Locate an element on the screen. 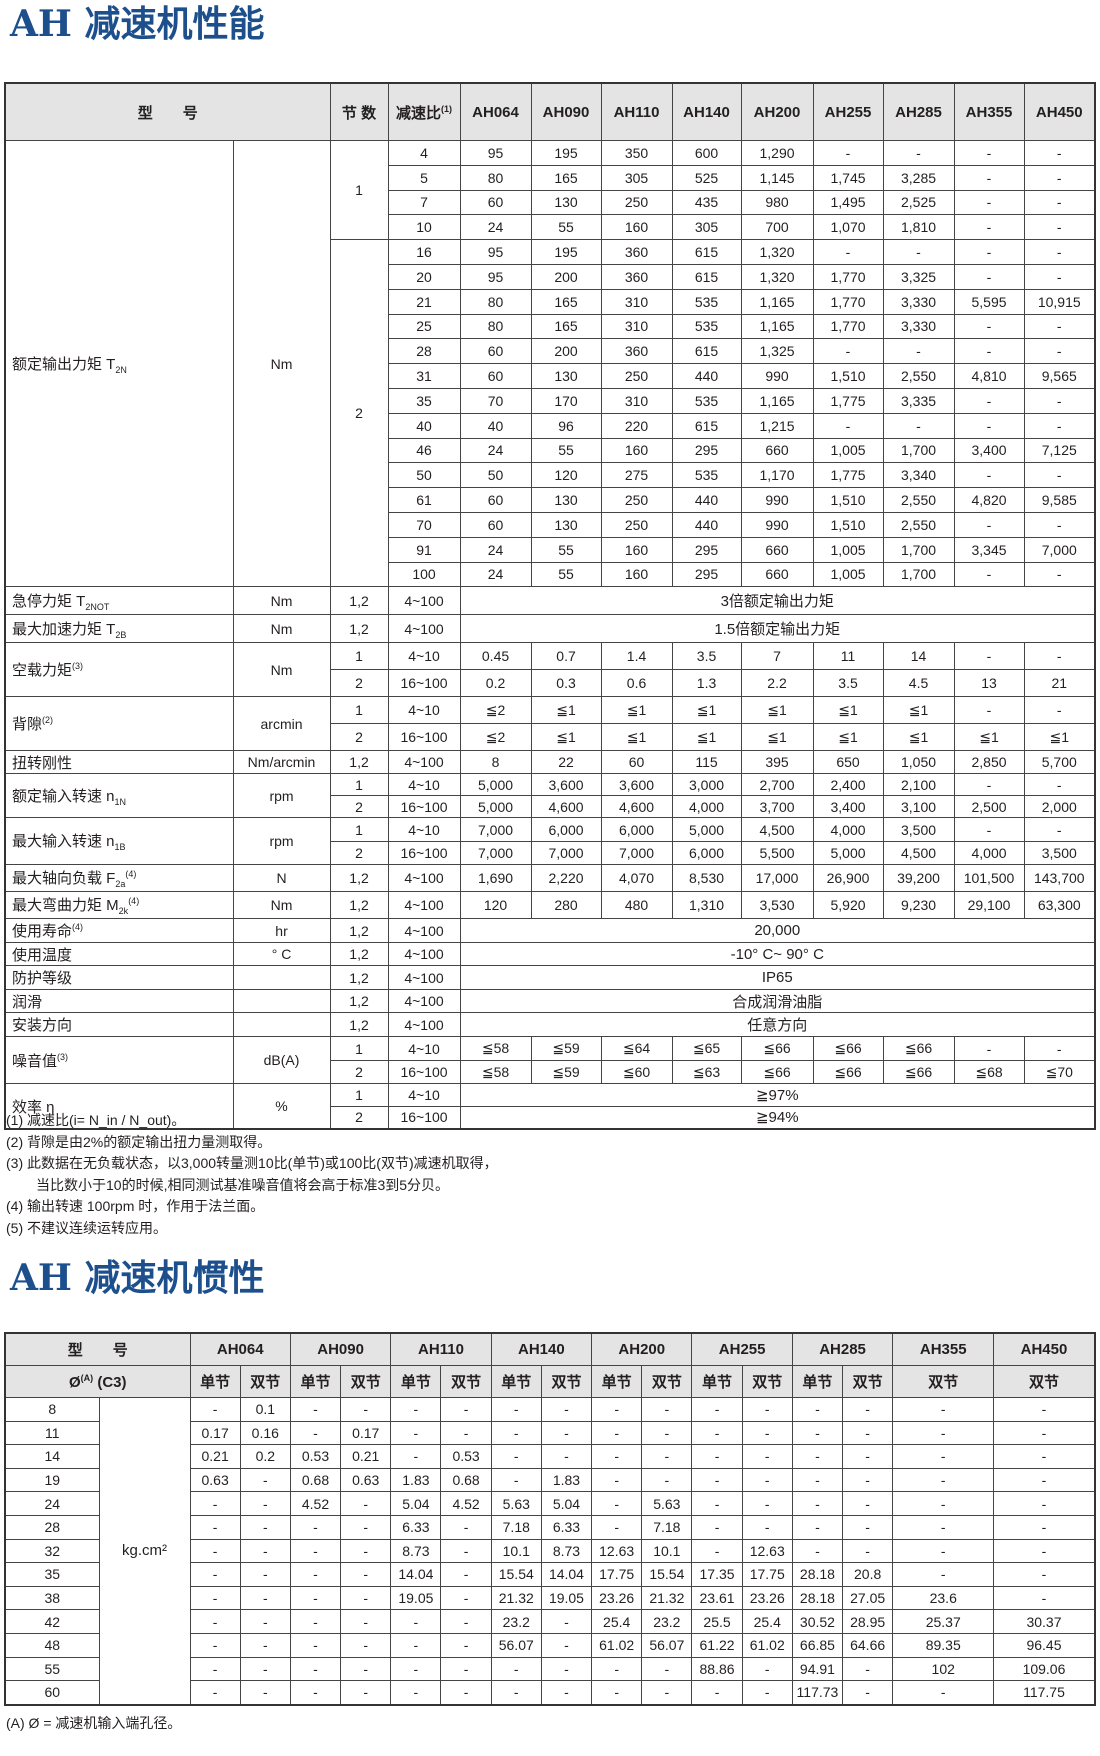 The image size is (1100, 1756). table-row: 5 80 165 305 525 1,145 1,745 3,285- - is located at coordinates (550, 177).